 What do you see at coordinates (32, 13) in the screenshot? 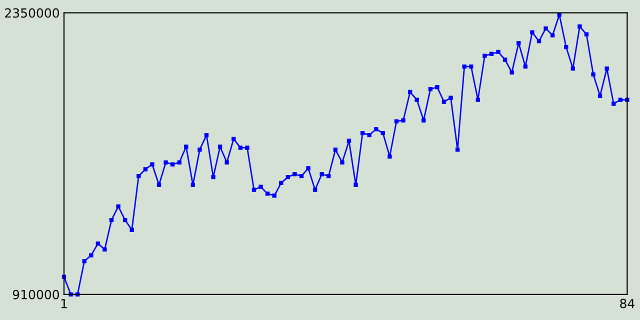
I see `y-tick-label: 2350000` at bounding box center [32, 13].